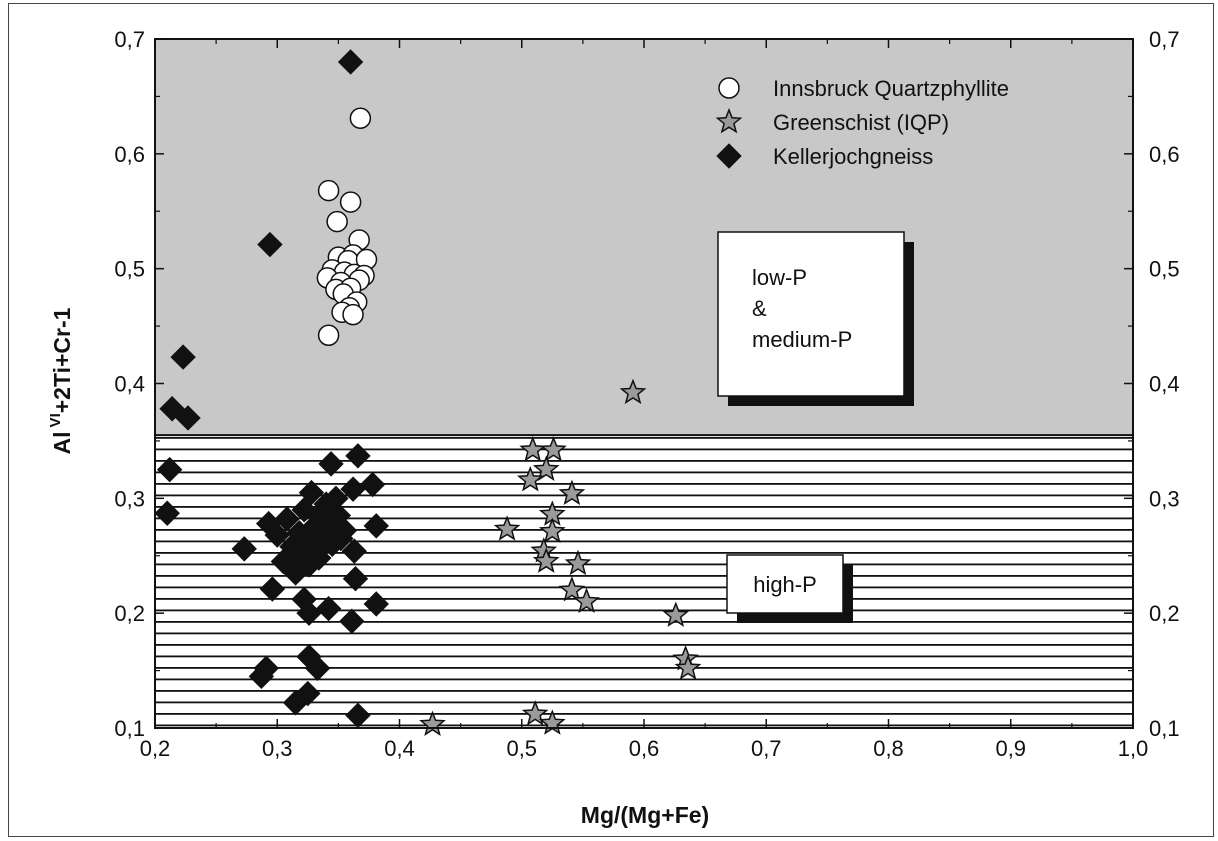  I want to click on x-tick-label: 0,8, so click(888, 748).